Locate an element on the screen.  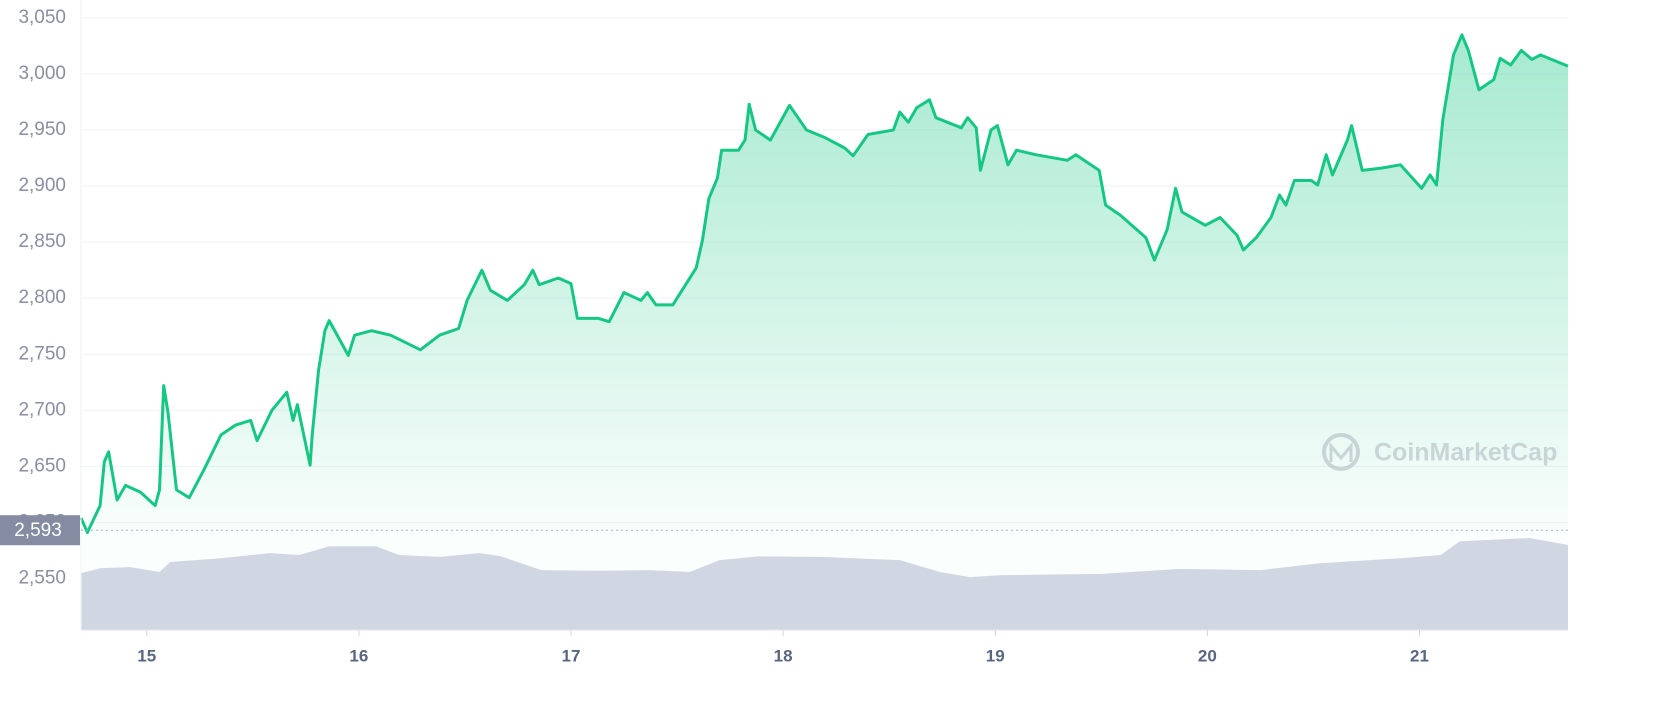
y-tick-label: 2,950 is located at coordinates (42, 129).